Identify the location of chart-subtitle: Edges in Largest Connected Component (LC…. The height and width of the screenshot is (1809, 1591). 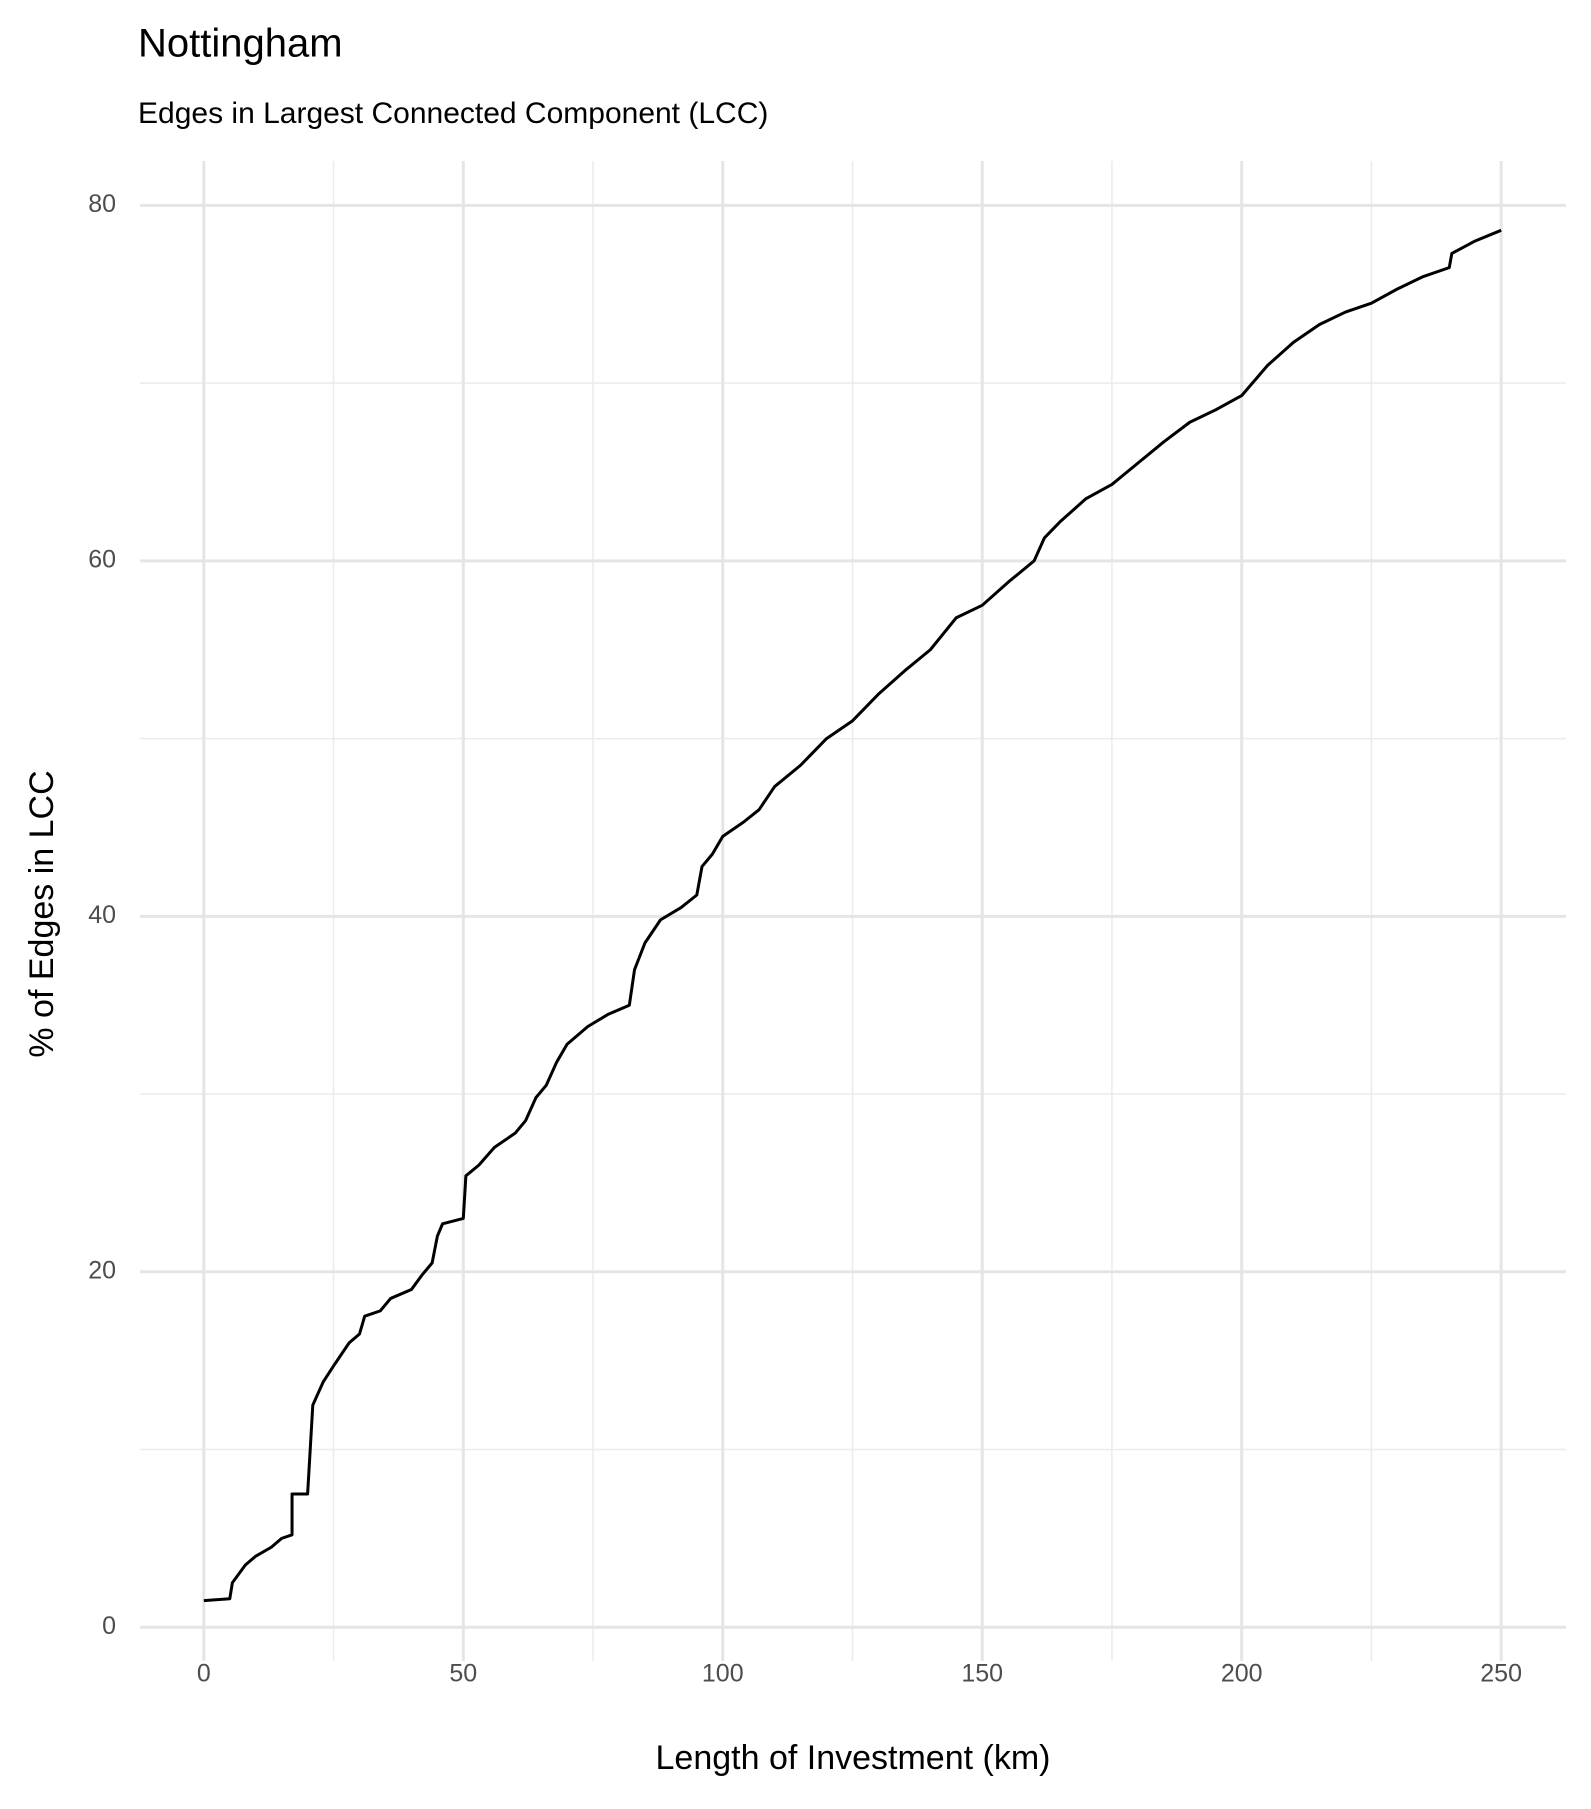
(453, 113).